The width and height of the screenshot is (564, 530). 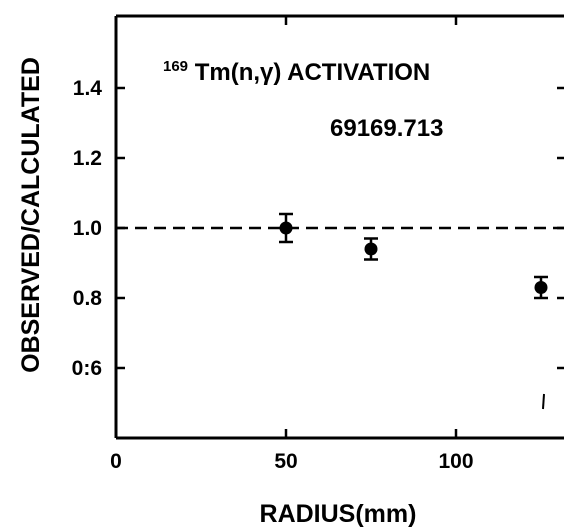 What do you see at coordinates (87, 368) in the screenshot?
I see `y-tick-label: 0:6` at bounding box center [87, 368].